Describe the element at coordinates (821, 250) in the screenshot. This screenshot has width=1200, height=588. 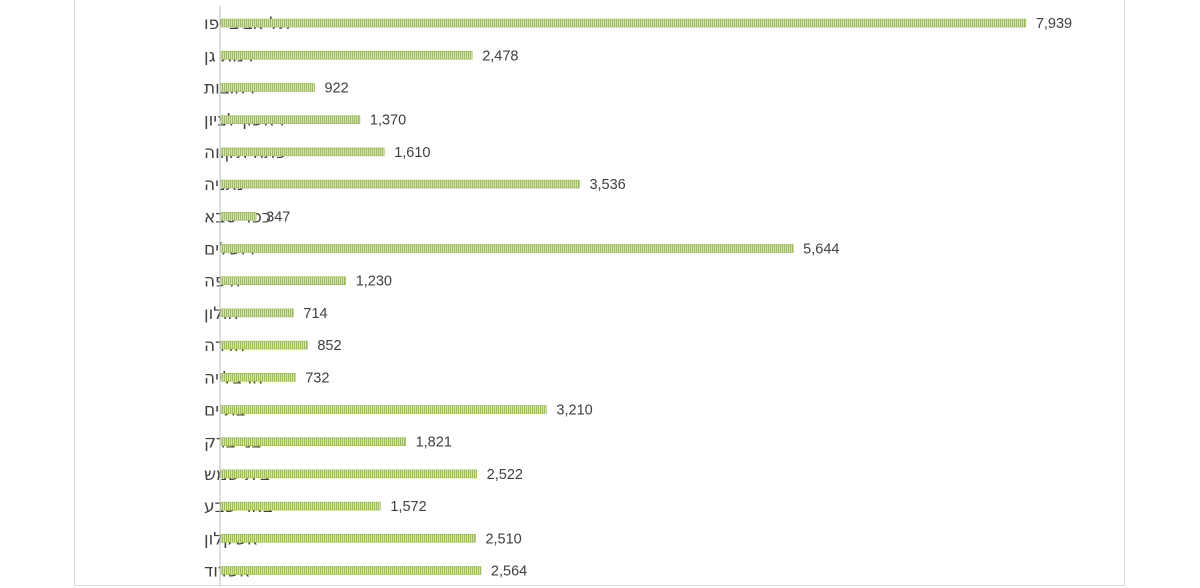
I see `value-label: 5,644` at that location.